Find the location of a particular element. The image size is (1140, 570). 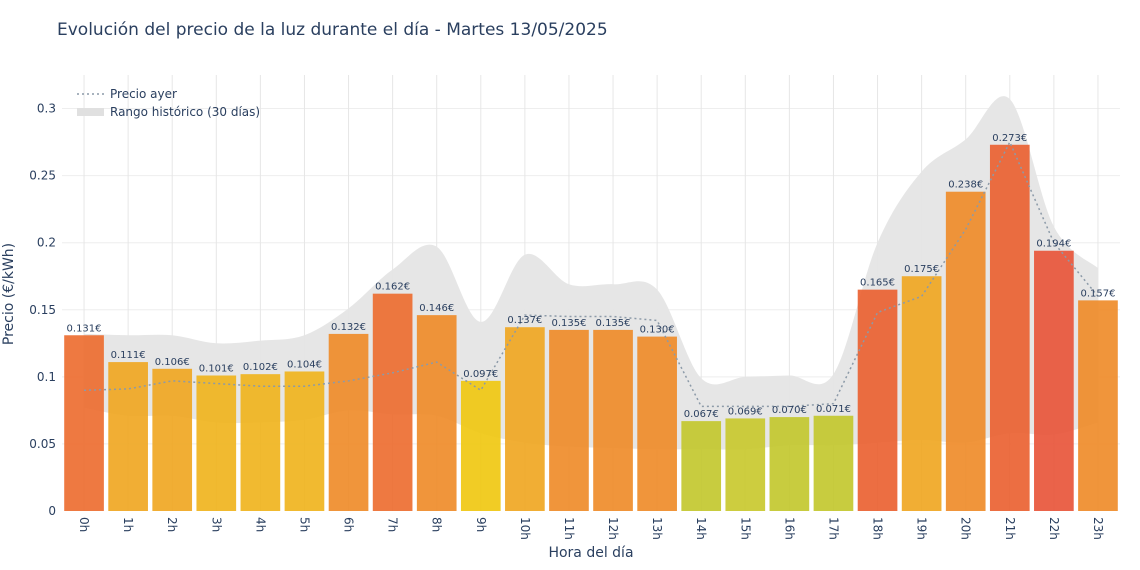

price-bar-17h is located at coordinates (833, 463).